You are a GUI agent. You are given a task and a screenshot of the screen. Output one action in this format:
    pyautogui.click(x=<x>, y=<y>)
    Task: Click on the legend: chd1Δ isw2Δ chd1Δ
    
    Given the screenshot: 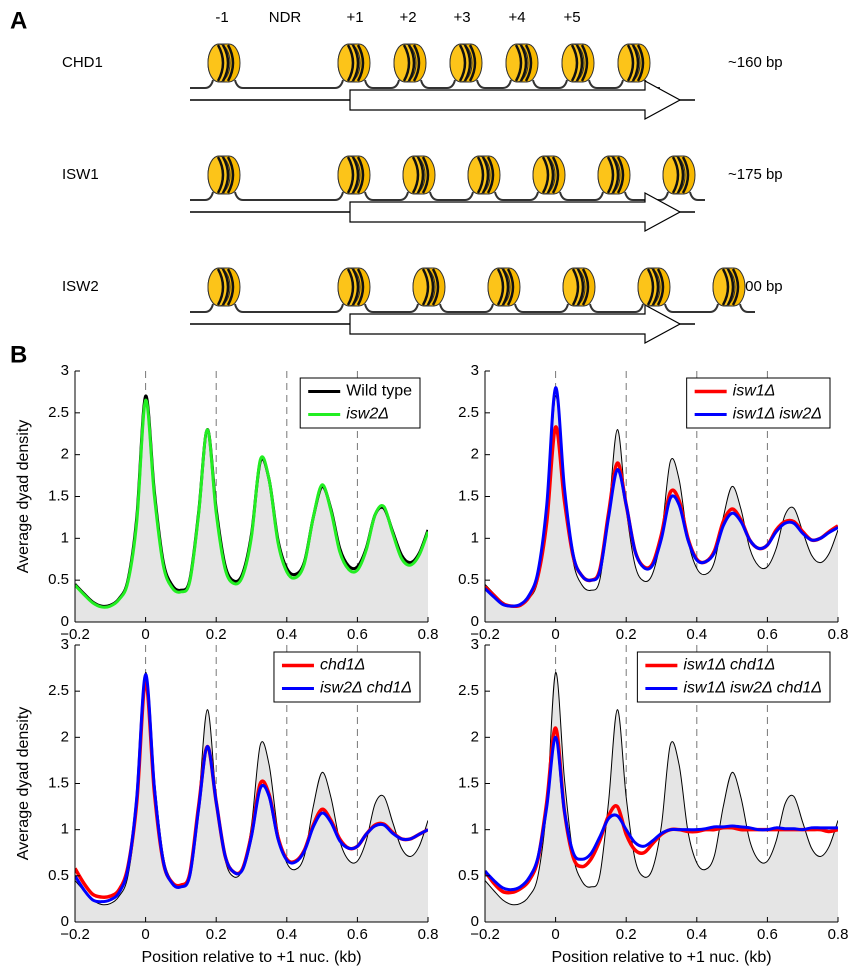 What is the action you would take?
    pyautogui.click(x=347, y=677)
    